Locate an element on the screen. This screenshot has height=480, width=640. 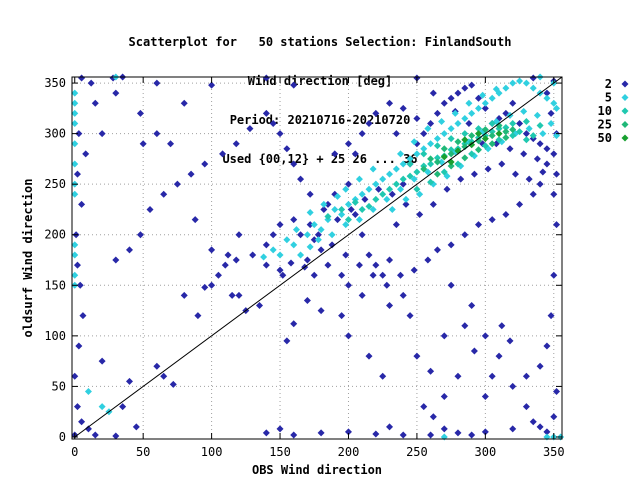
x-tick-label: 350 is located at coordinates (554, 452).